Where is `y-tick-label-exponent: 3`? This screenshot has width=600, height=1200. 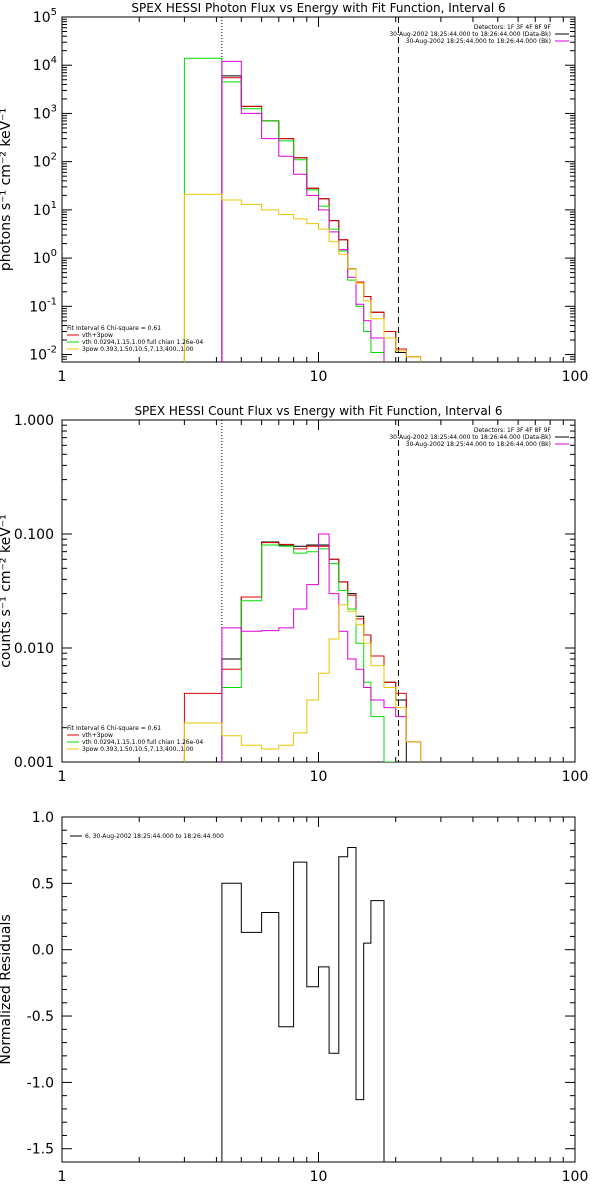 y-tick-label-exponent: 3 is located at coordinates (54, 108).